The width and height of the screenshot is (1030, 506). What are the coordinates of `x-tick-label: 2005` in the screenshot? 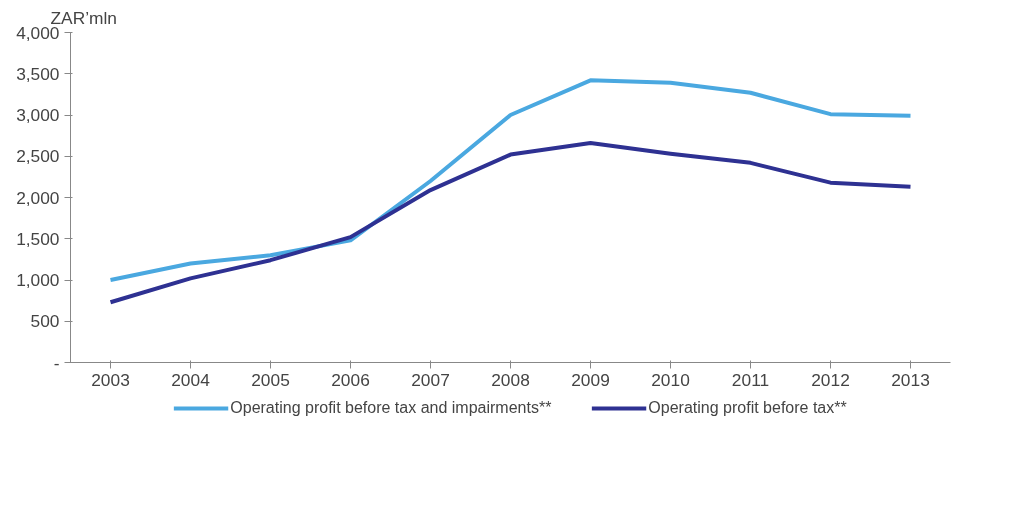 It's located at (270, 379).